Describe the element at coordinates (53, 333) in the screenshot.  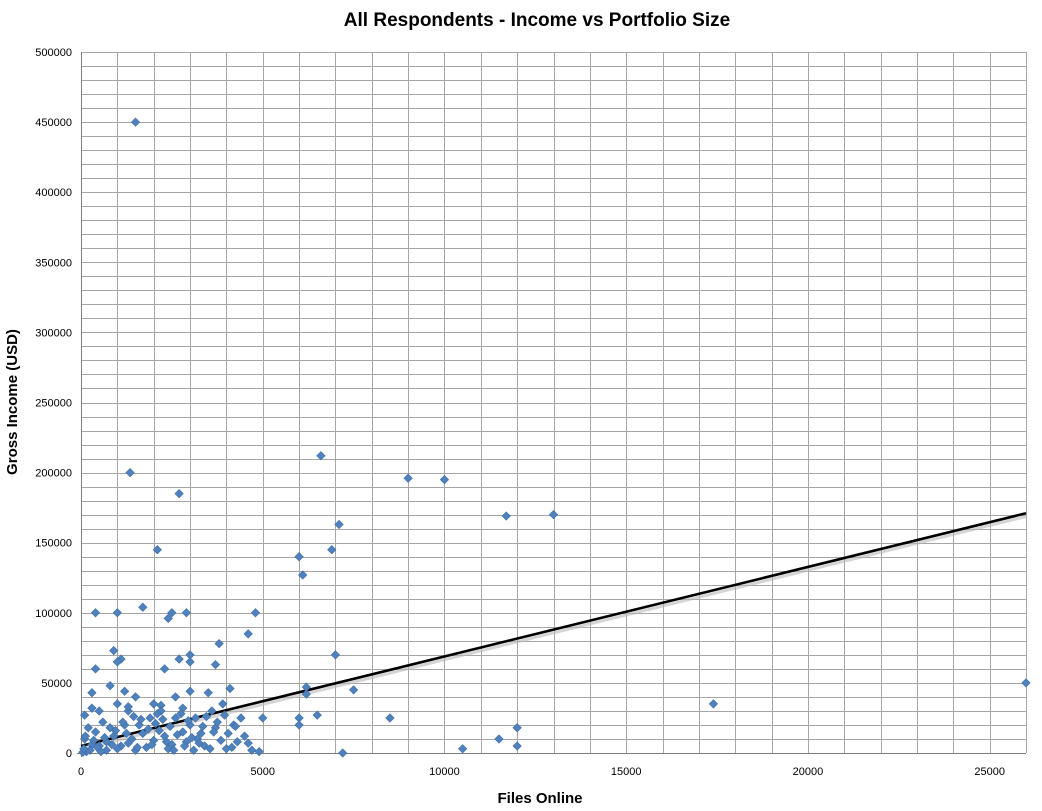
I see `y-tick-label: 300000` at that location.